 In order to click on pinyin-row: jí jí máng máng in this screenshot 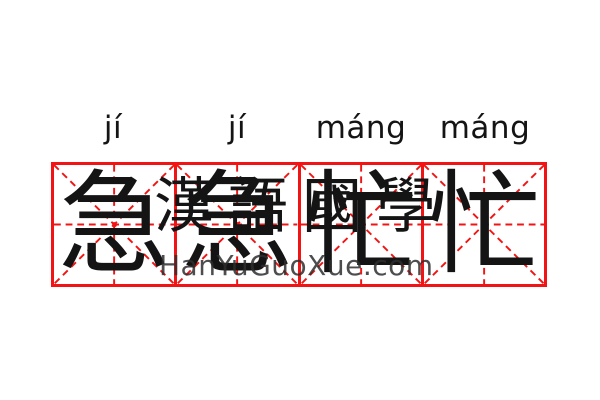, I will do `click(299, 128)`.